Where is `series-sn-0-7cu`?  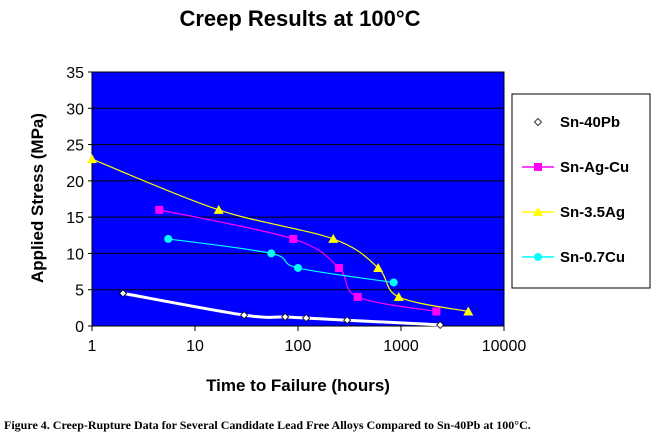
series-sn-0-7cu is located at coordinates (281, 260).